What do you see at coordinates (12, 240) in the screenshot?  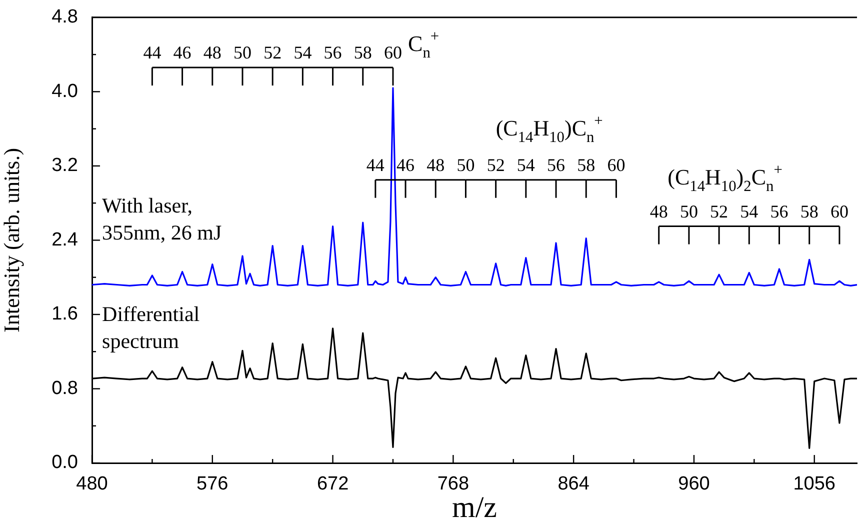 I see `y-axis-title: Intensity (arb. units.)` at bounding box center [12, 240].